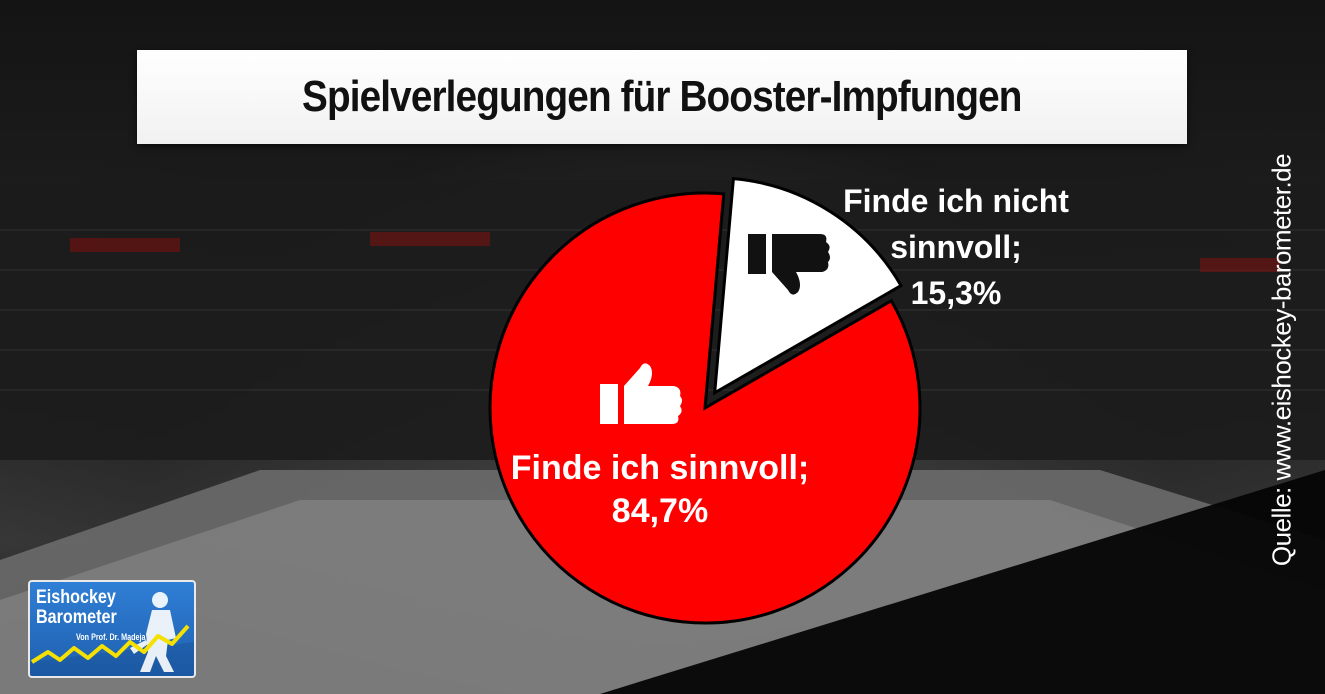  What do you see at coordinates (660, 511) in the screenshot?
I see `label-sinnvoll-value: 84,7%` at bounding box center [660, 511].